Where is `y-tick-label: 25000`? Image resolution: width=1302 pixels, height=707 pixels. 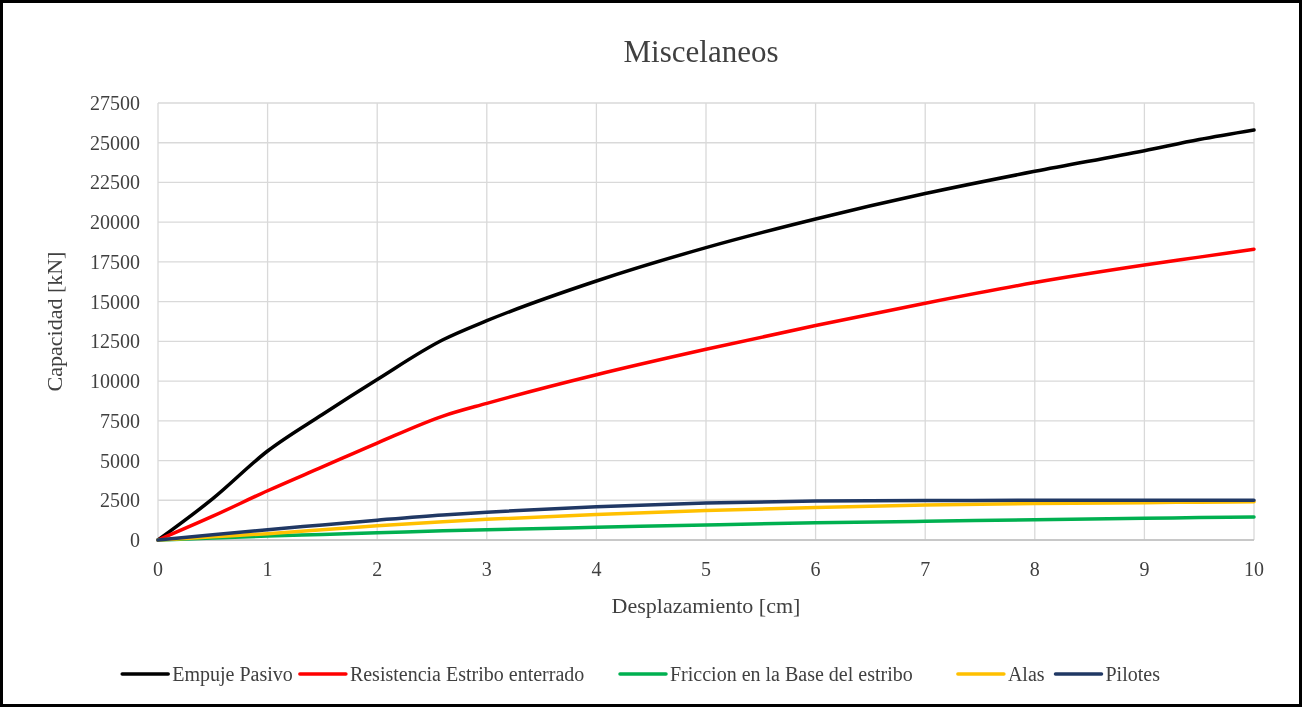
y-tick-label: 25000 is located at coordinates (115, 142).